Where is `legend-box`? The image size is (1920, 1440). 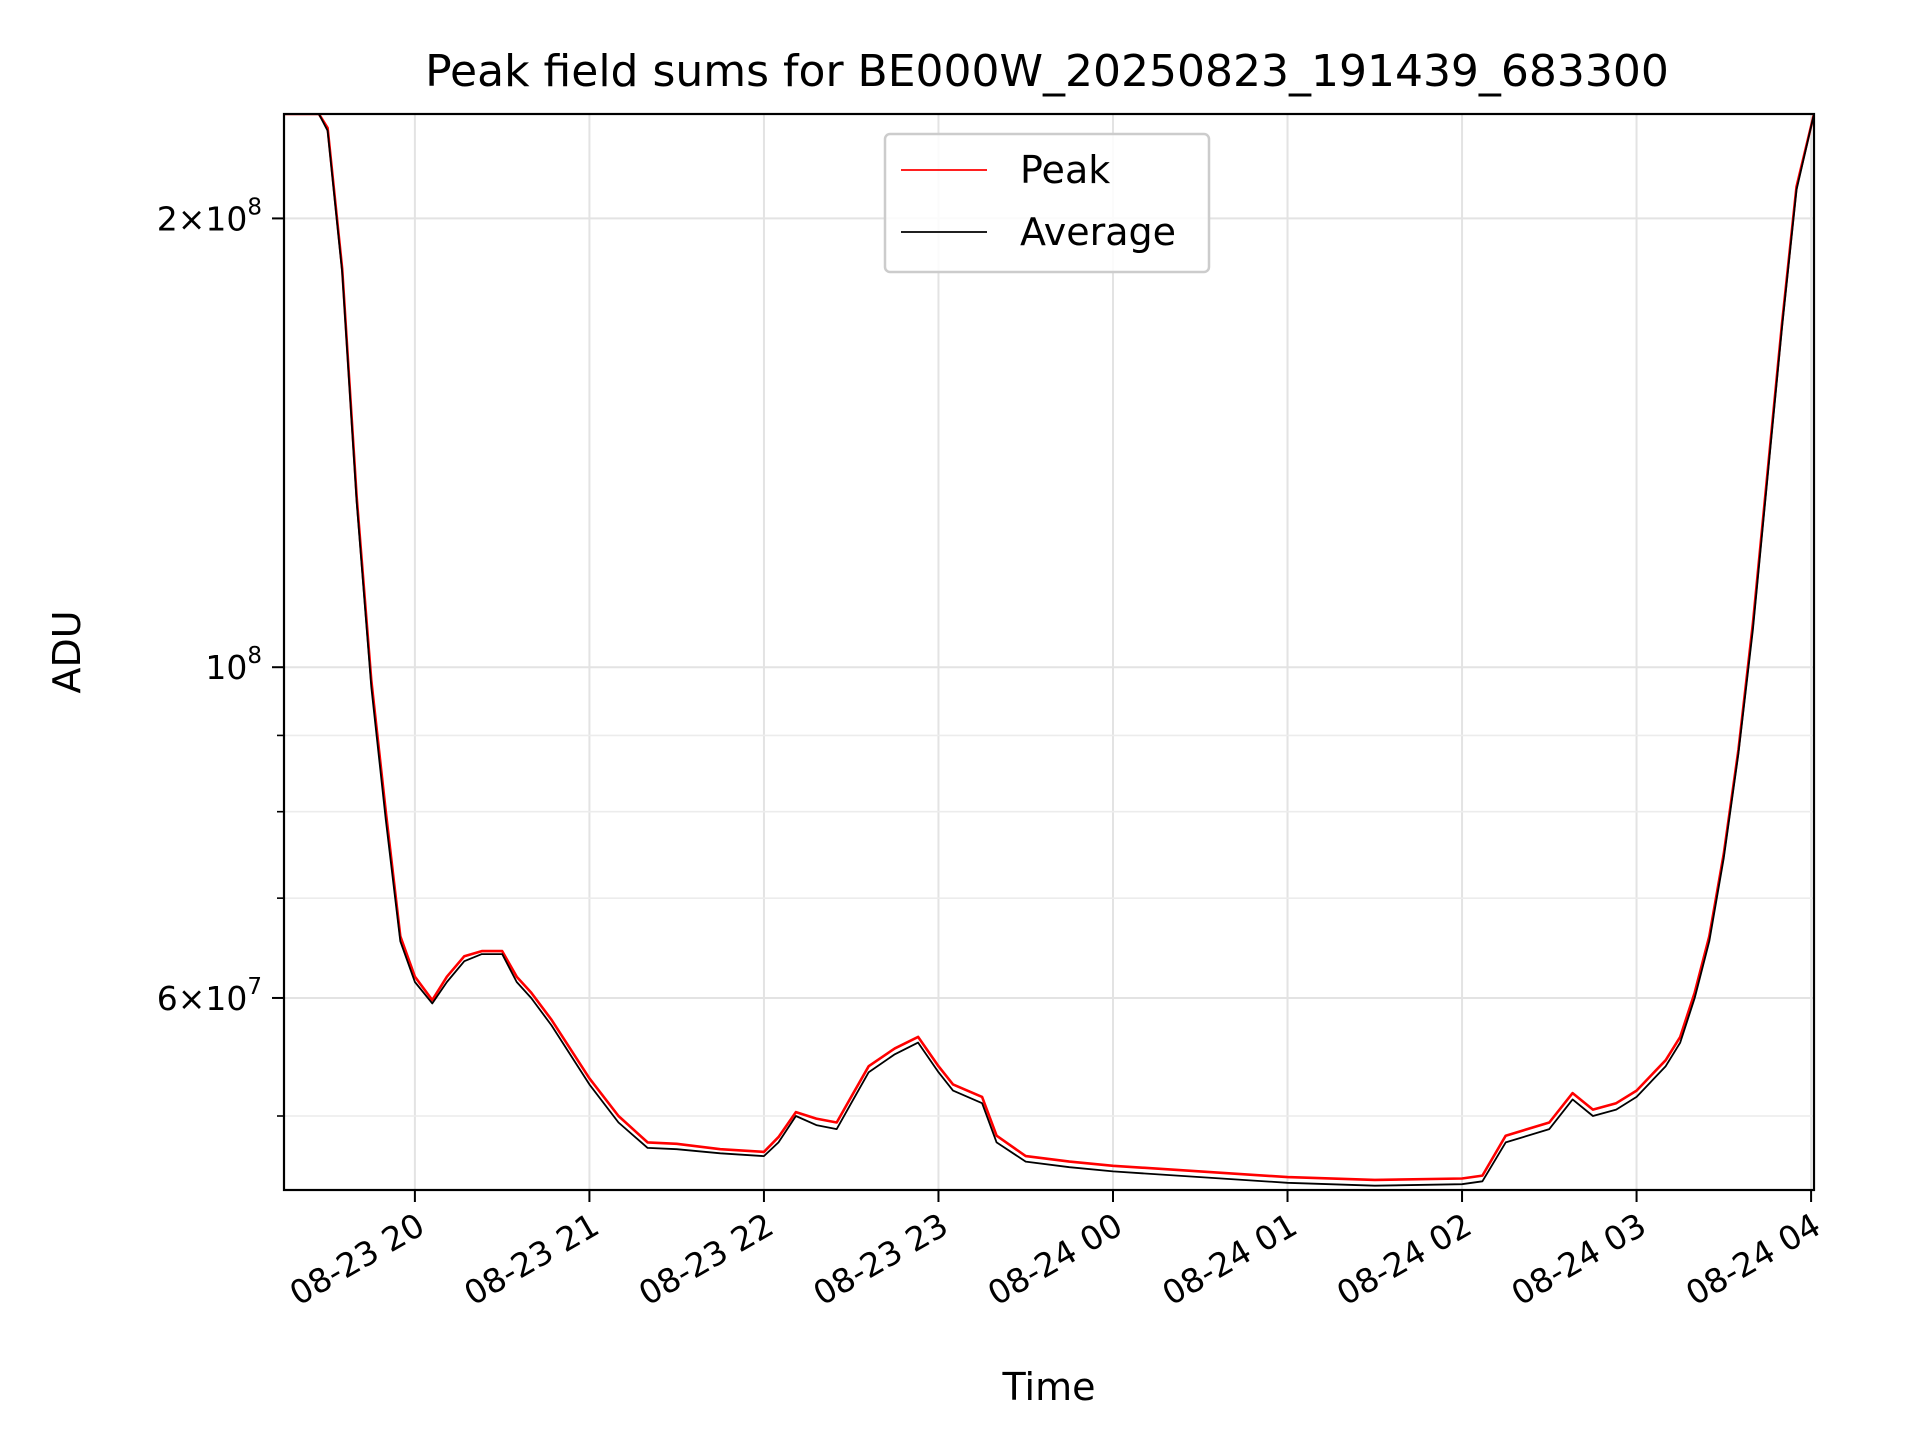 legend-box is located at coordinates (1047, 203).